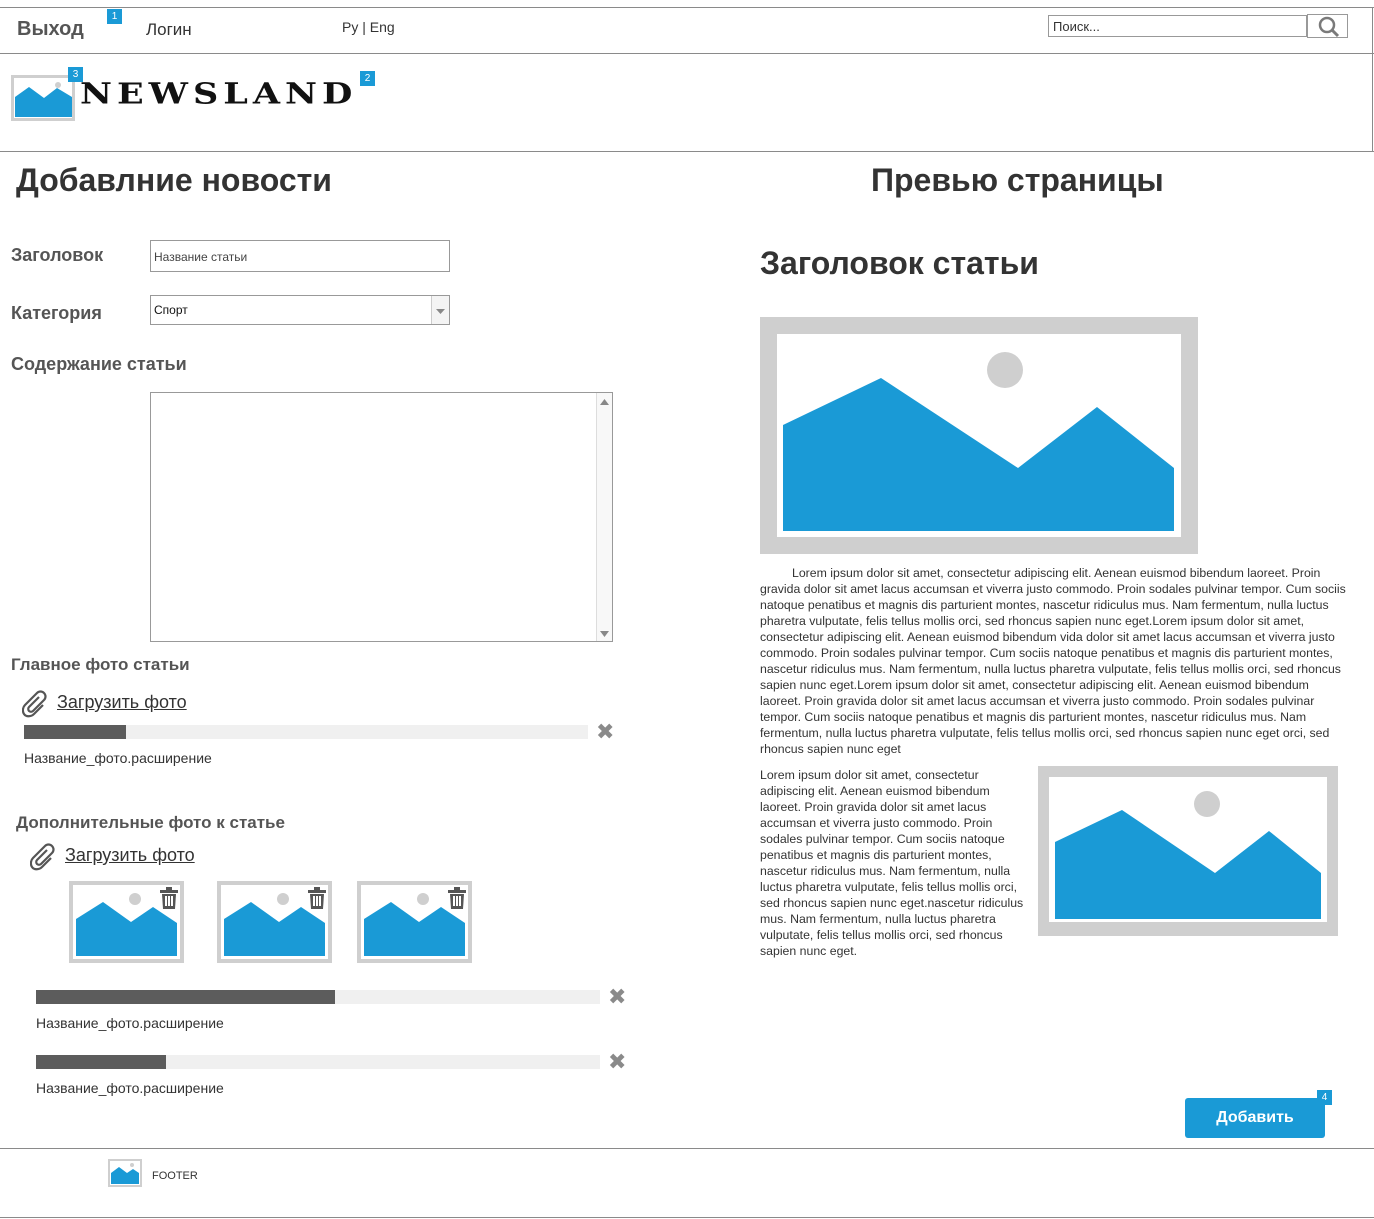 This screenshot has width=1374, height=1219. Describe the element at coordinates (1188, 851) in the screenshot. I see `preview-secondary-image` at that location.